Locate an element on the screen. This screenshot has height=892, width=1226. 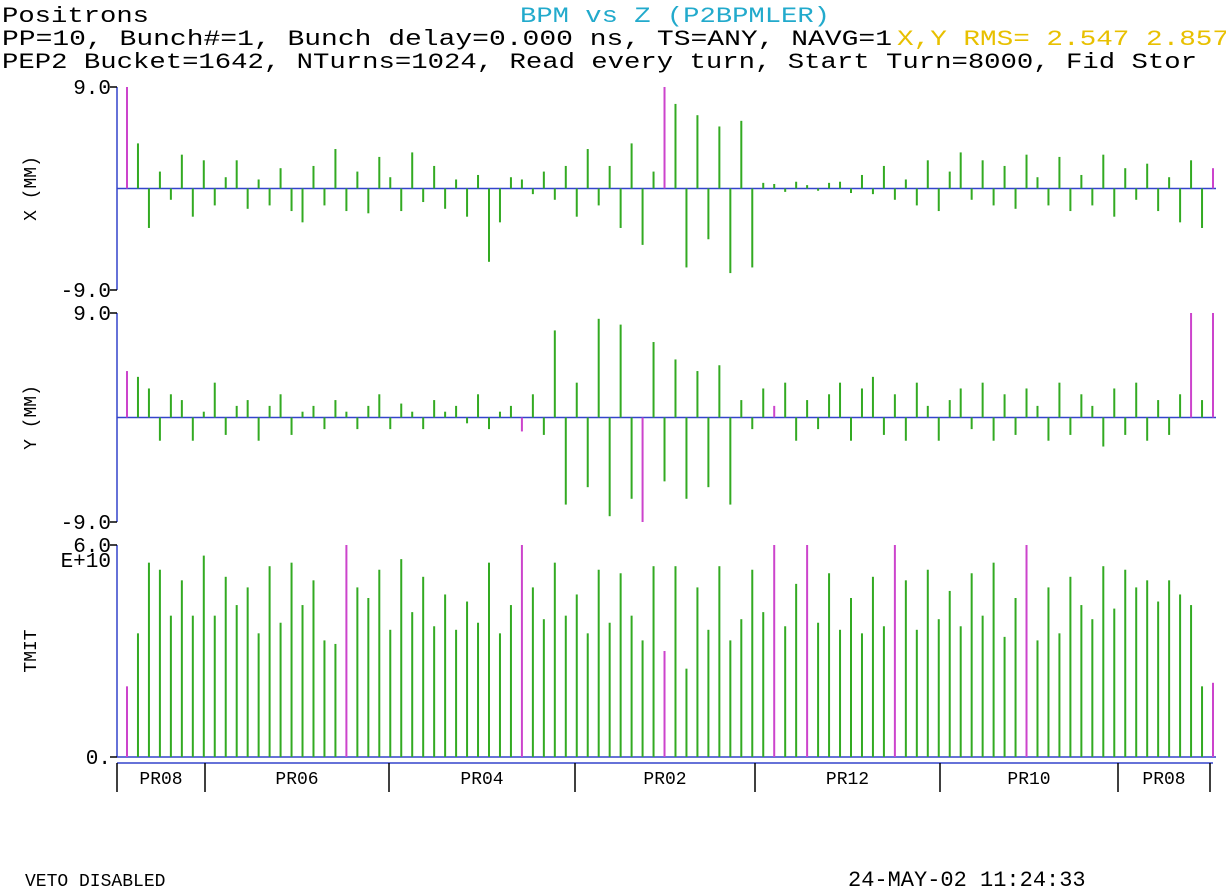
y-tick-label: 0. is located at coordinates (98, 759).